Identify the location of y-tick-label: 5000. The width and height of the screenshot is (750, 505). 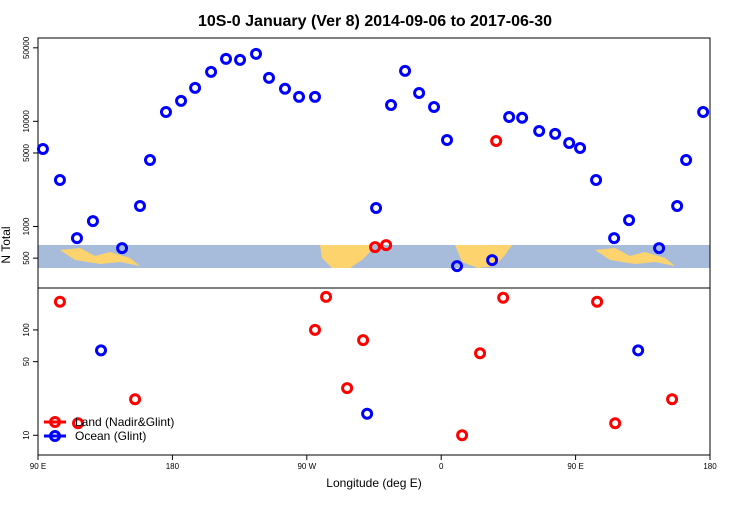
(26, 153).